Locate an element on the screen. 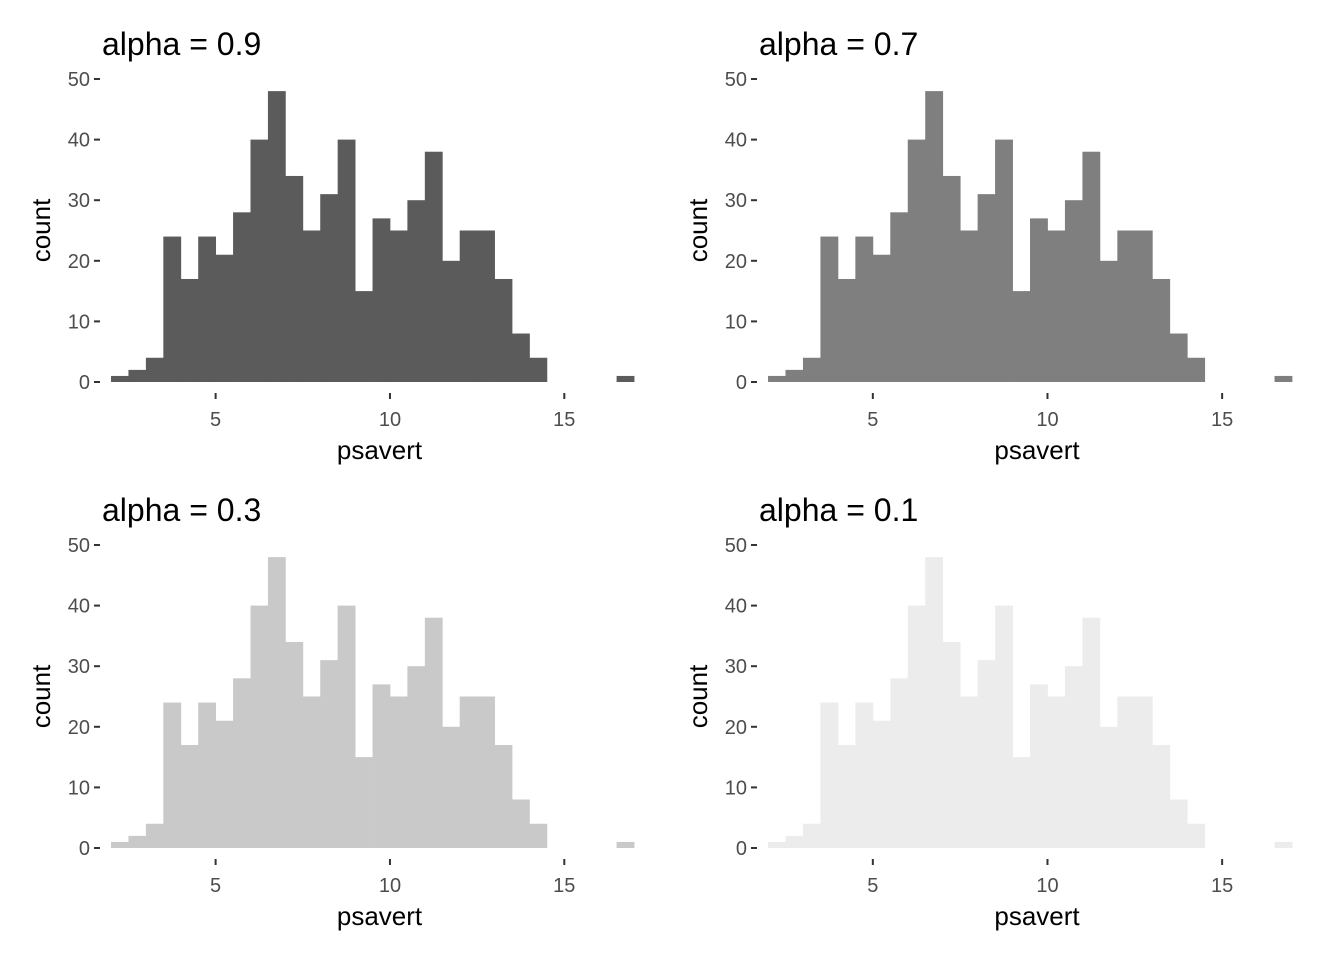  panel-title: alpha = 0.3 is located at coordinates (181, 510).